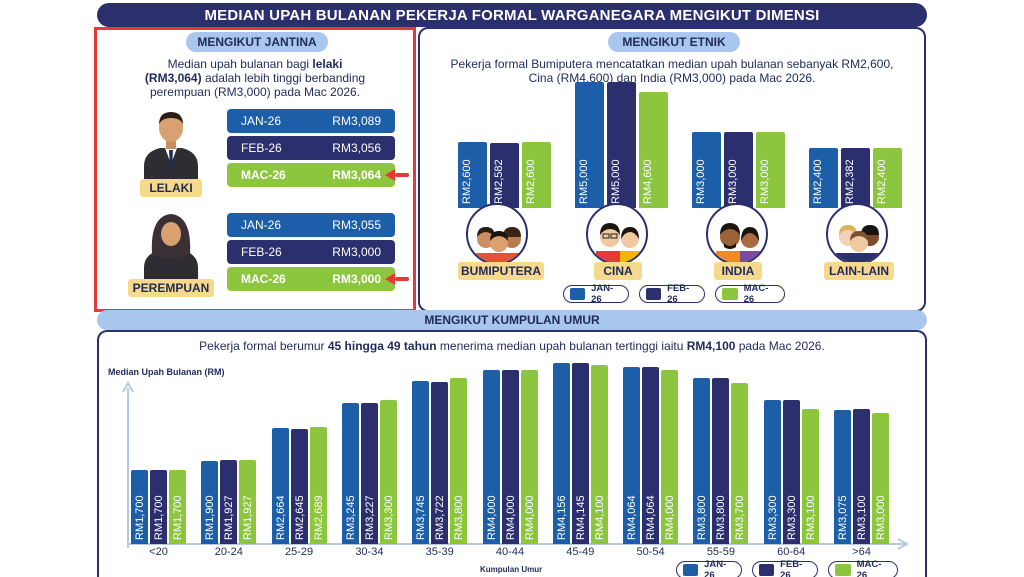 This screenshot has width=1024, height=577. What do you see at coordinates (857, 234) in the screenshot?
I see `others-group-icon` at bounding box center [857, 234].